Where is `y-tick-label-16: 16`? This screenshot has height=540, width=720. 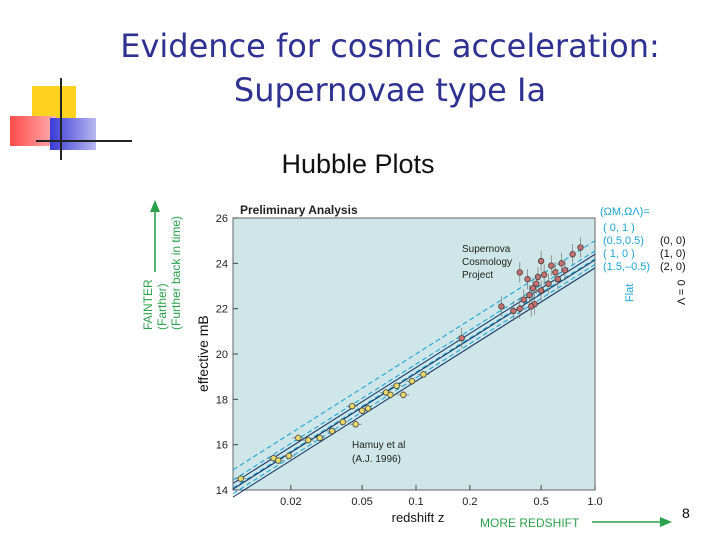 y-tick-label-16: 16 is located at coordinates (222, 446).